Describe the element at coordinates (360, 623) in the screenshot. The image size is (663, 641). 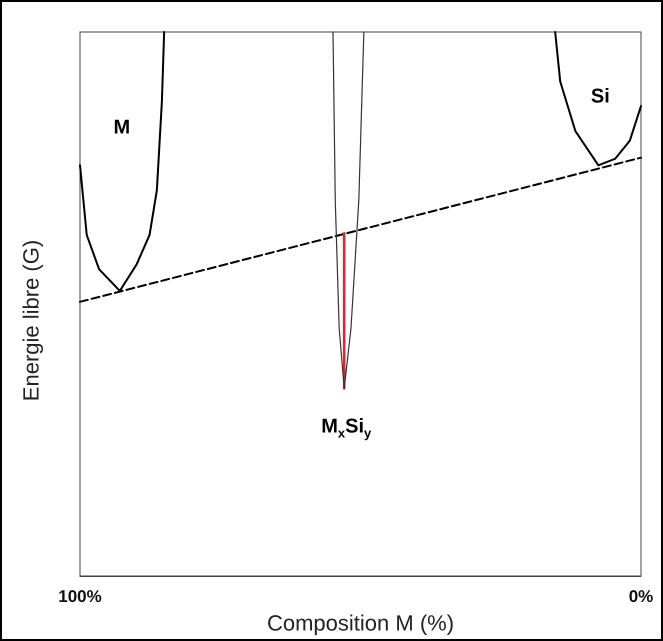
I see `x-axis-title: Composition M (%)` at that location.